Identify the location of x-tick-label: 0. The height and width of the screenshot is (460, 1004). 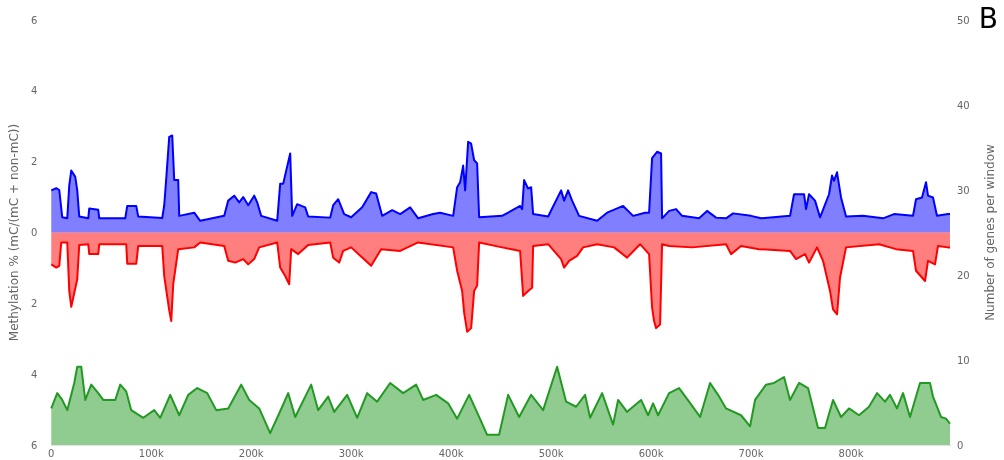
(51, 453).